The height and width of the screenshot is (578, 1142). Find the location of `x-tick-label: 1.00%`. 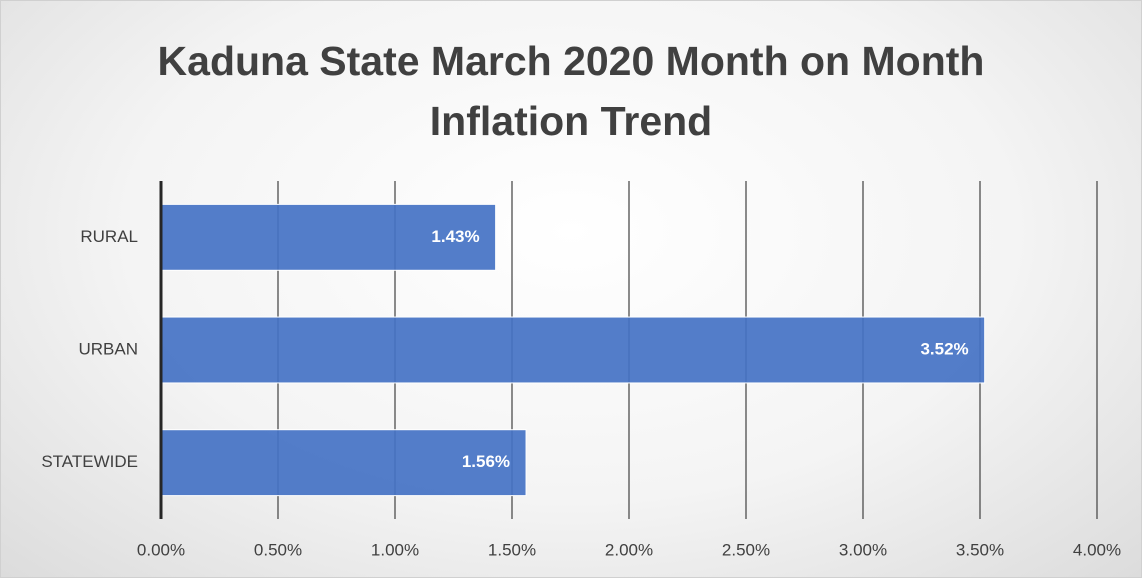

x-tick-label: 1.00% is located at coordinates (395, 549).